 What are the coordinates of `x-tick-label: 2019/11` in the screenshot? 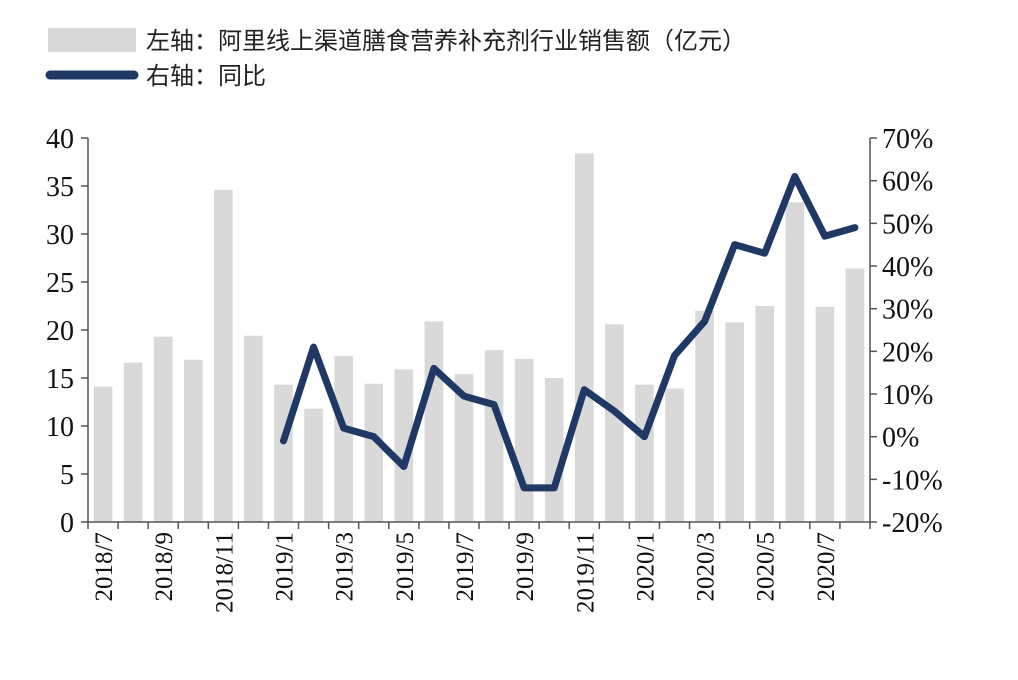 It's located at (585, 572).